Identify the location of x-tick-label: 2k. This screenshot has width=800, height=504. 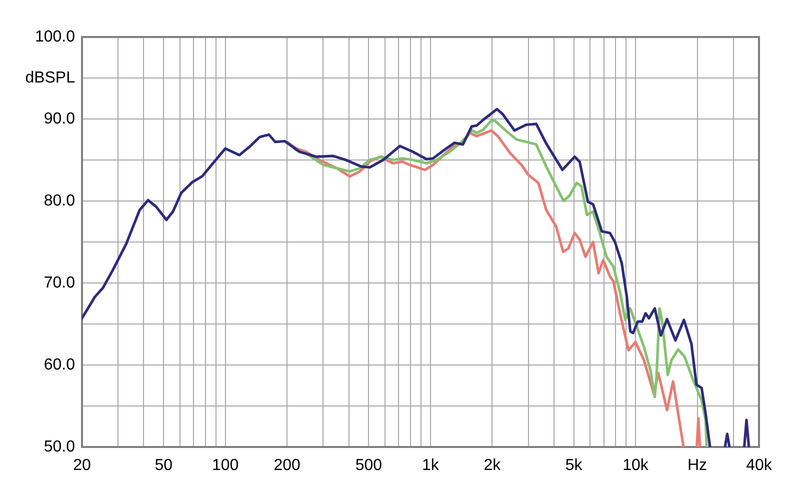
(493, 465).